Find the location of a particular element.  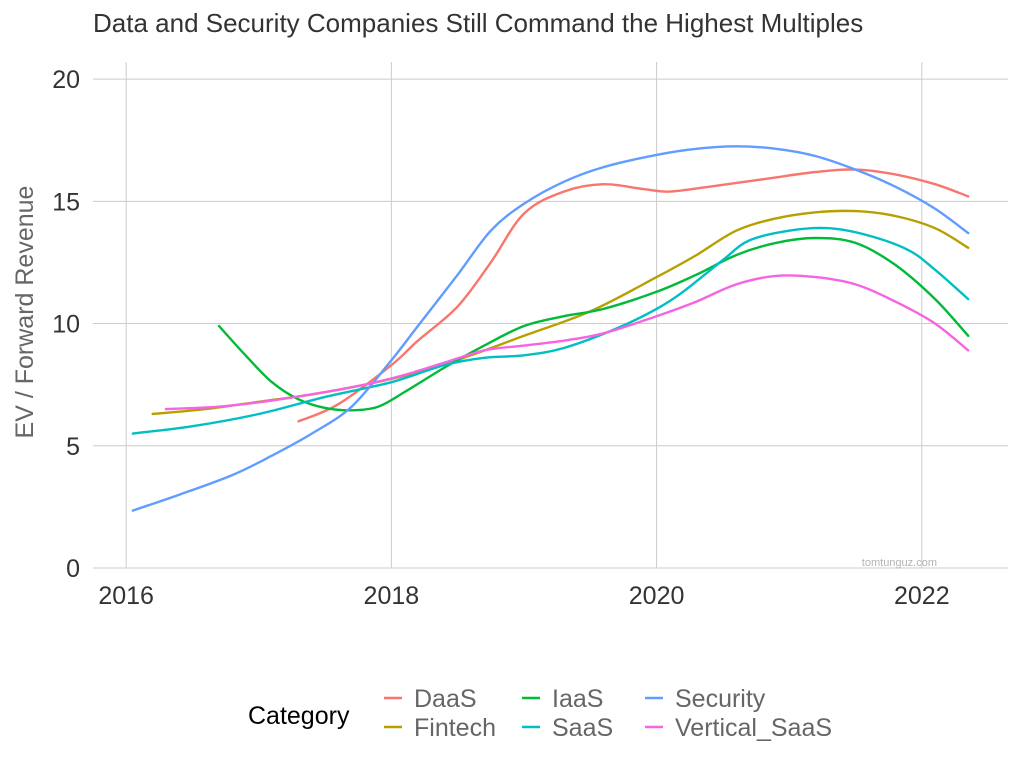

legend-item-fintech: Fintech is located at coordinates (440, 728).